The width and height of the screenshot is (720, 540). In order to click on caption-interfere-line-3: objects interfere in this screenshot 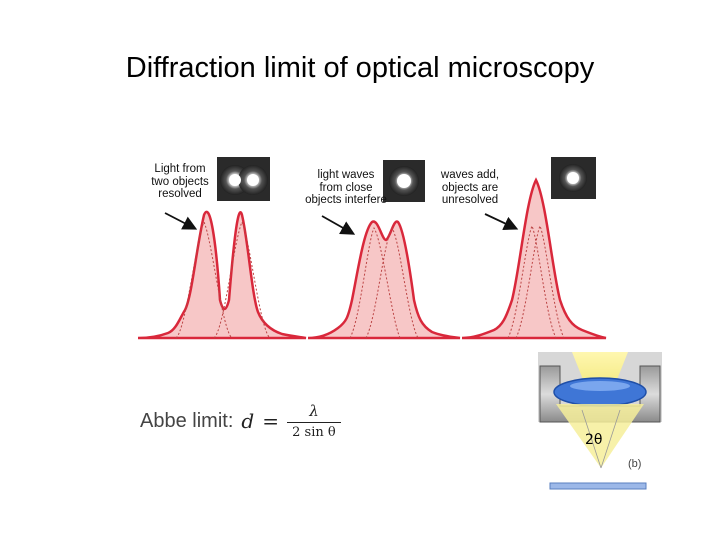, I will do `click(346, 200)`.